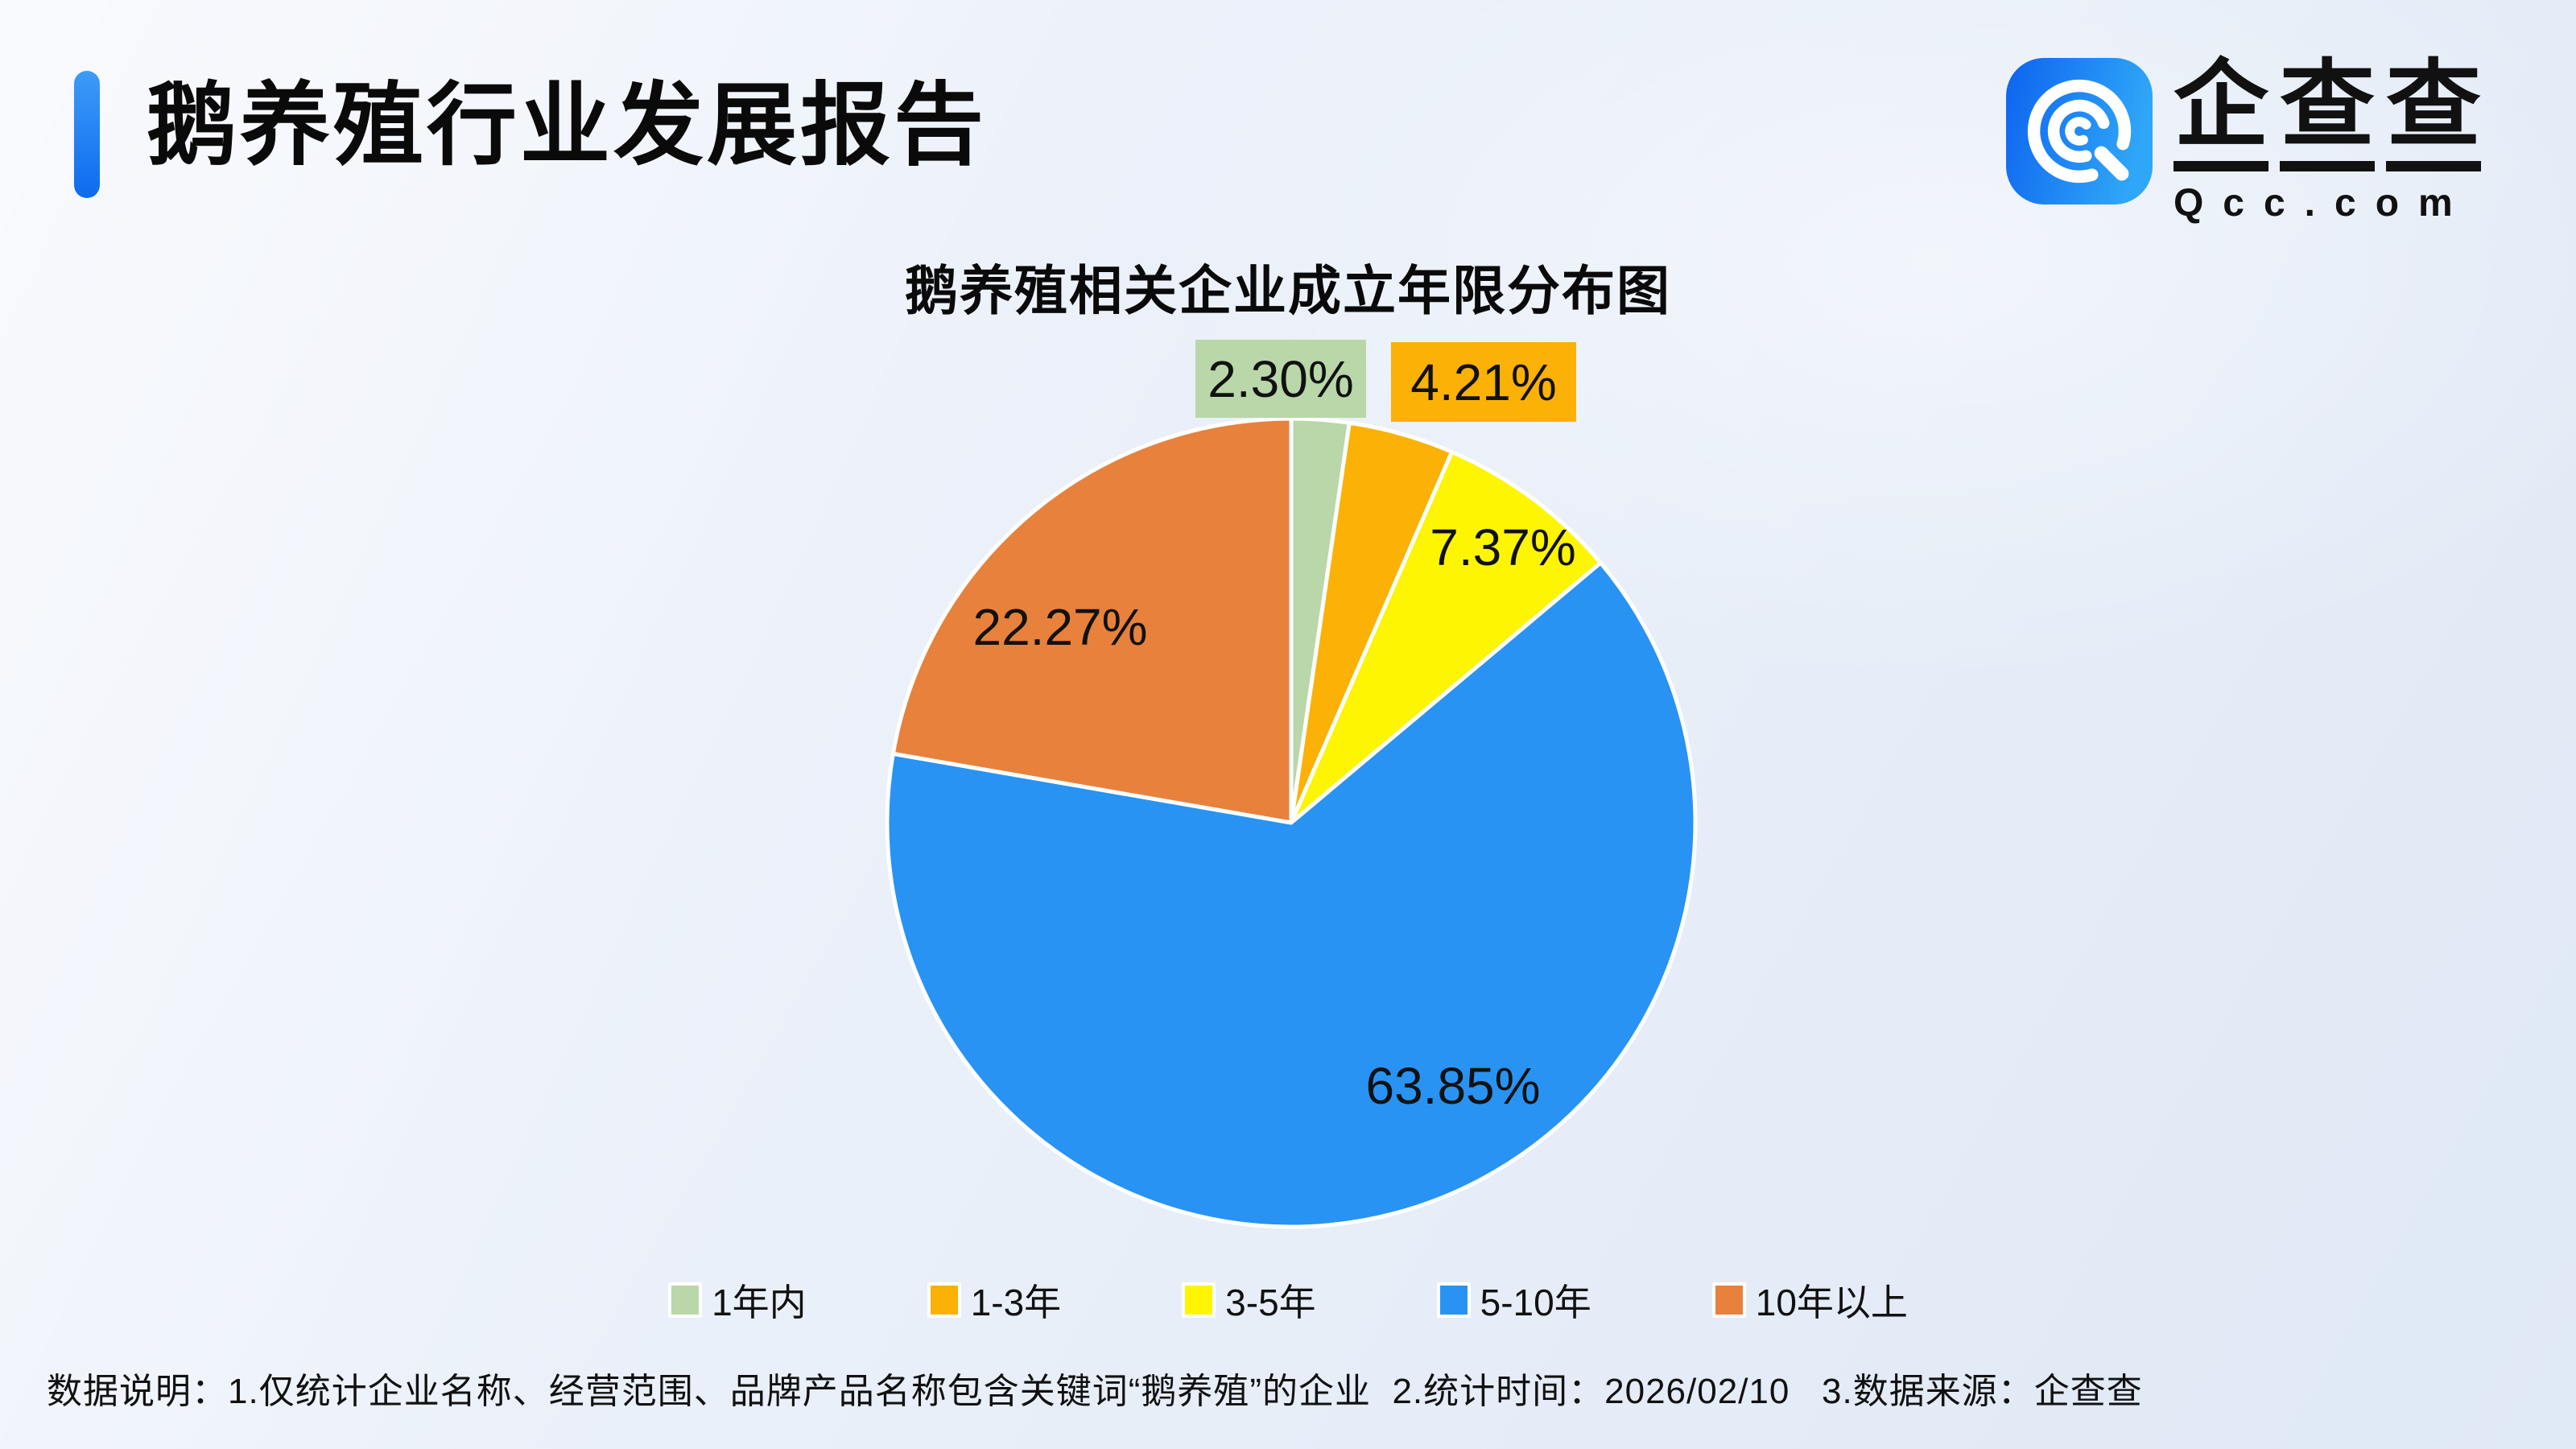 The width and height of the screenshot is (2576, 1449). Describe the element at coordinates (1503, 547) in the screenshot. I see `pie-label-3-5年: 7.37%` at that location.